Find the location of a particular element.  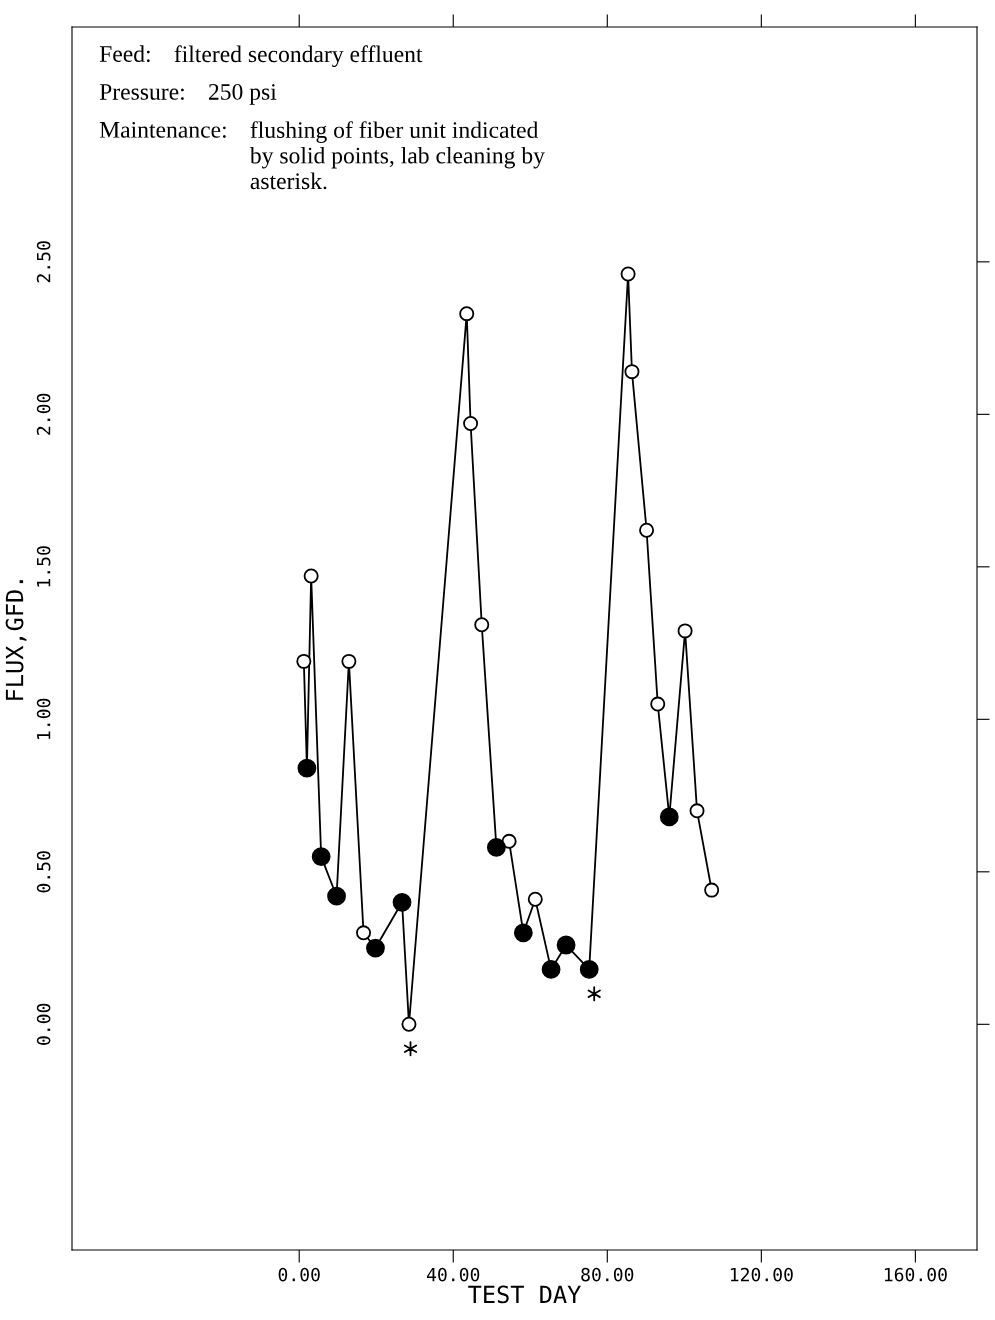

y-tick-label: 1.50 is located at coordinates (43, 566).